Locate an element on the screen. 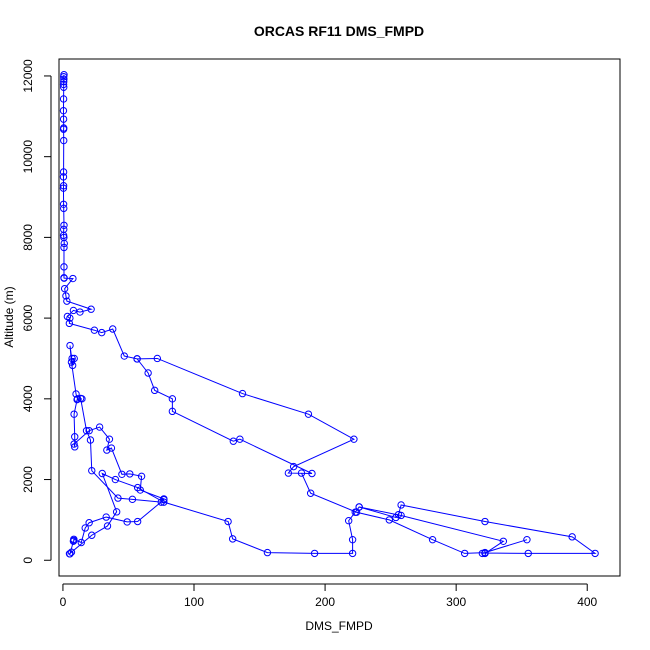 This screenshot has height=650, width=650. y-tick-label: 4000 is located at coordinates (28, 398).